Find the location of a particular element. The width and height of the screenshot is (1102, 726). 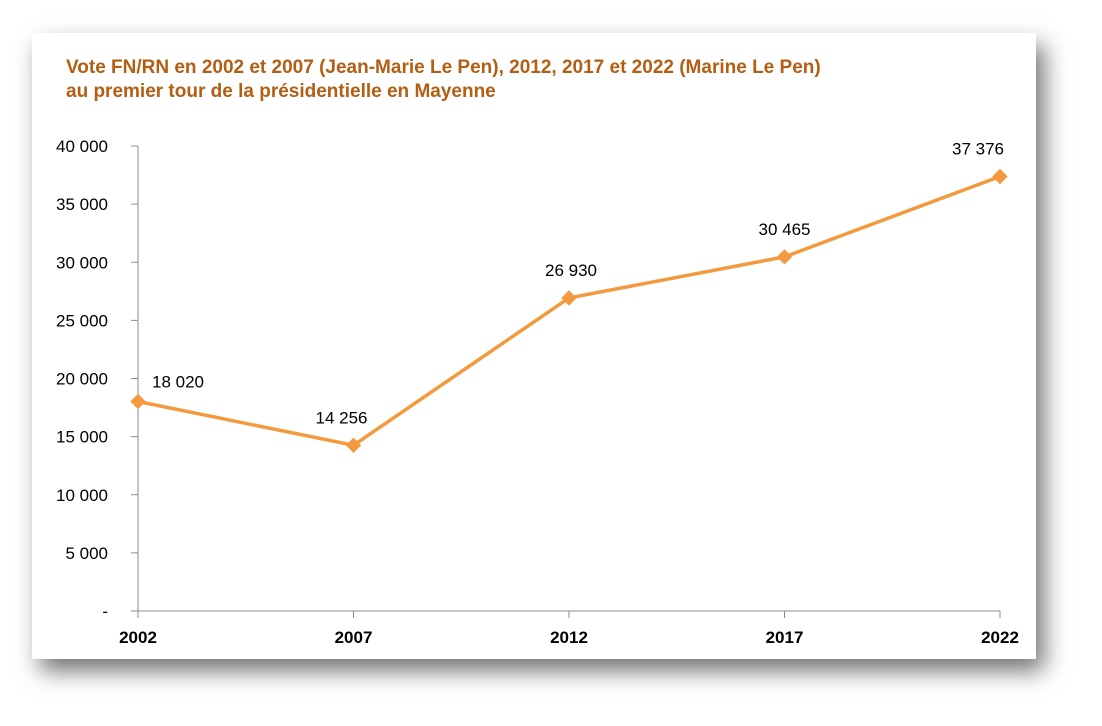

y-tick-label: - is located at coordinates (105, 611).